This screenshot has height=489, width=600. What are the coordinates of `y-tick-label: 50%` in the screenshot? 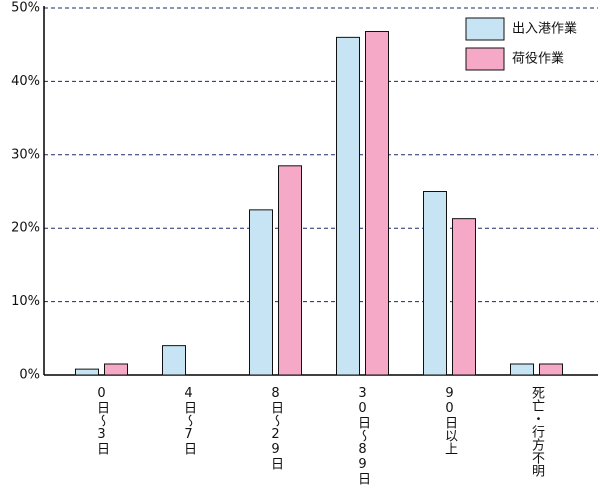 It's located at (25, 8).